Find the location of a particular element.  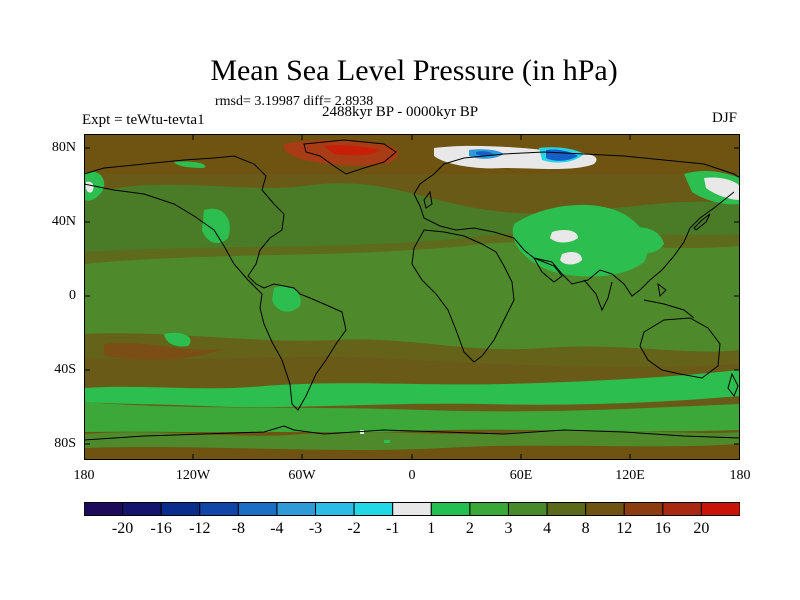

antarctic-coast-olive is located at coordinates (412, 440).